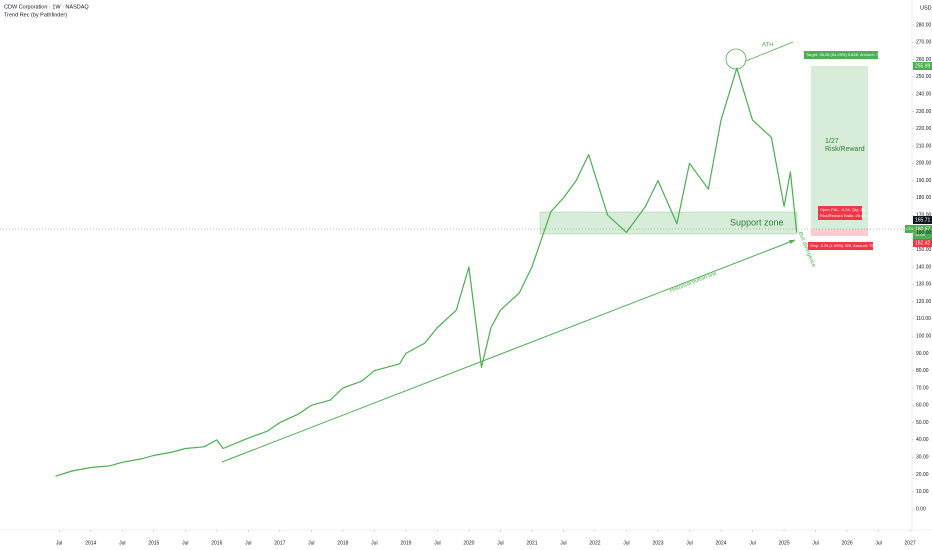 This screenshot has height=550, width=932. I want to click on tag-target-text: 255.99, so click(923, 66).